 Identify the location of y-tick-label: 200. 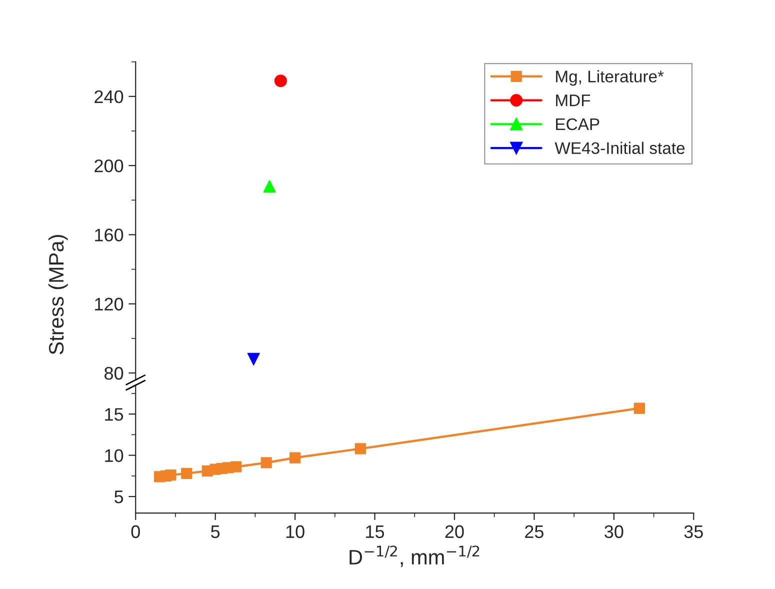
(109, 165).